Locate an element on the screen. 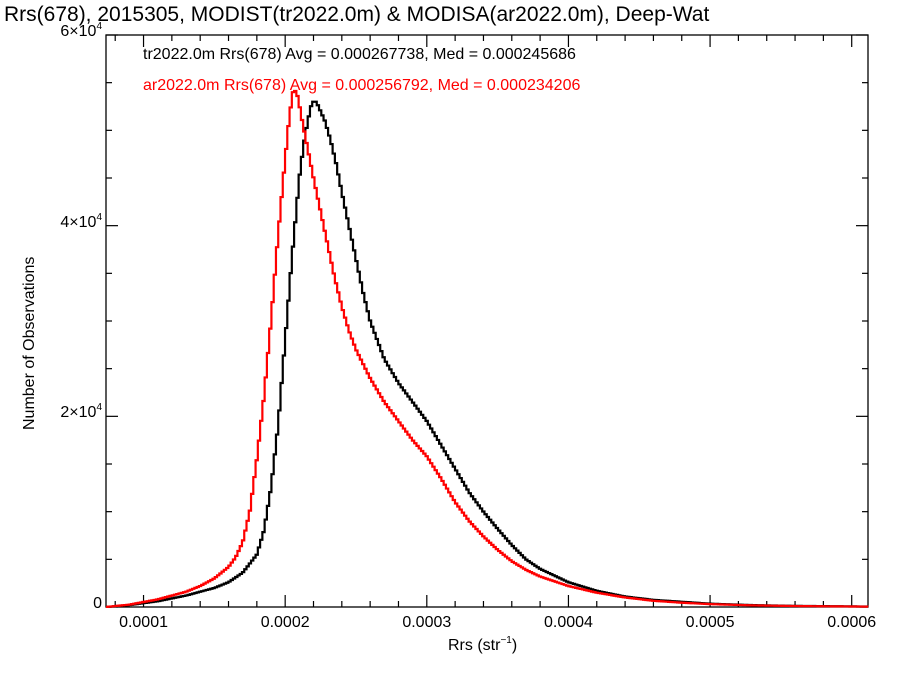  y-tick-label: 6×10⁴ is located at coordinates (81, 31).